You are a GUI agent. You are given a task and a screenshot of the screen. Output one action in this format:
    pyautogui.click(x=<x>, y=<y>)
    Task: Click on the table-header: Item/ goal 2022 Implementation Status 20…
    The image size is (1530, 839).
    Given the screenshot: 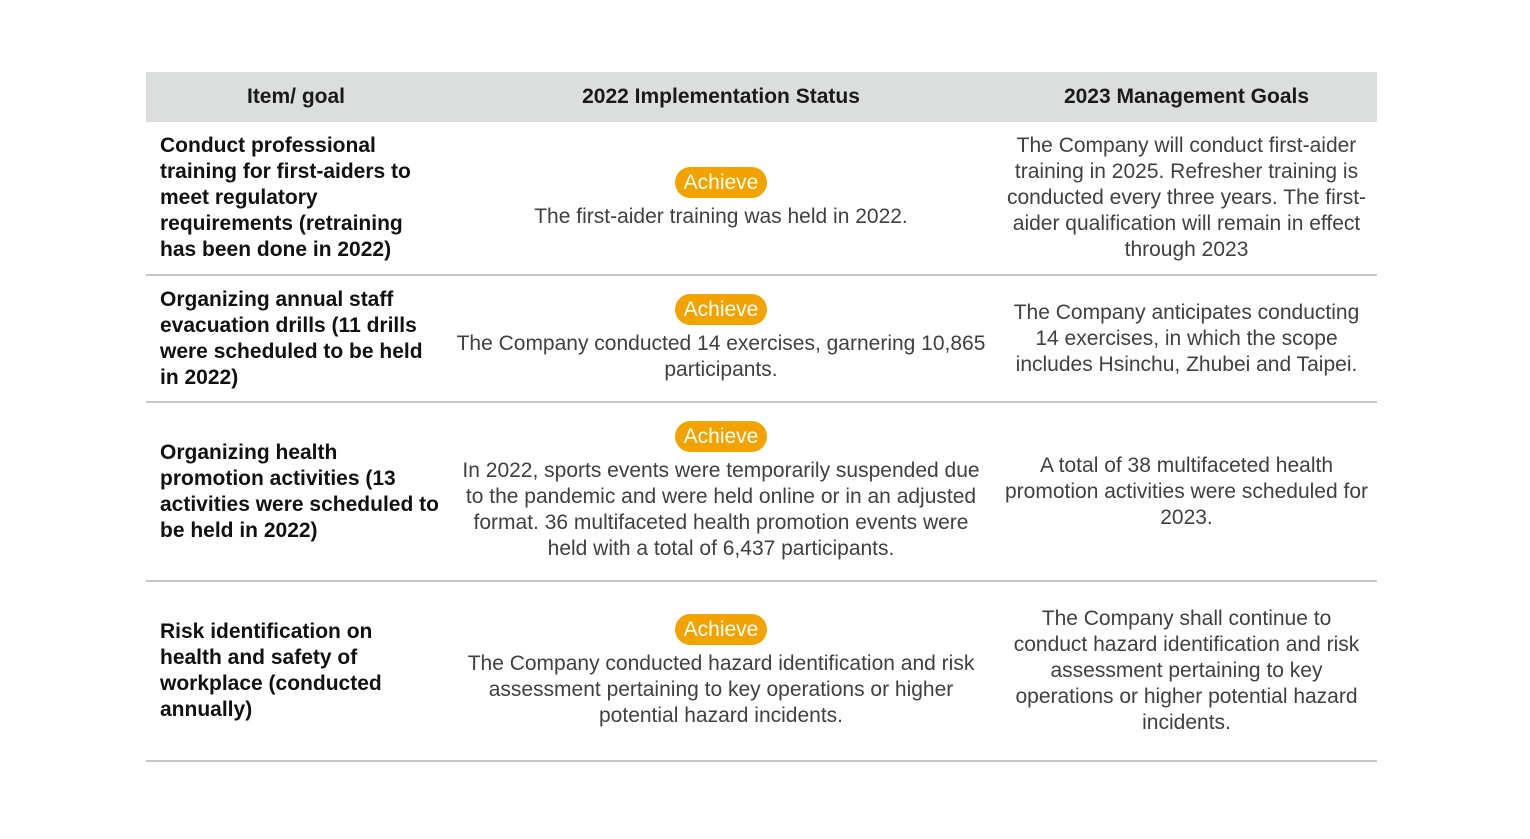 What is the action you would take?
    pyautogui.click(x=761, y=97)
    